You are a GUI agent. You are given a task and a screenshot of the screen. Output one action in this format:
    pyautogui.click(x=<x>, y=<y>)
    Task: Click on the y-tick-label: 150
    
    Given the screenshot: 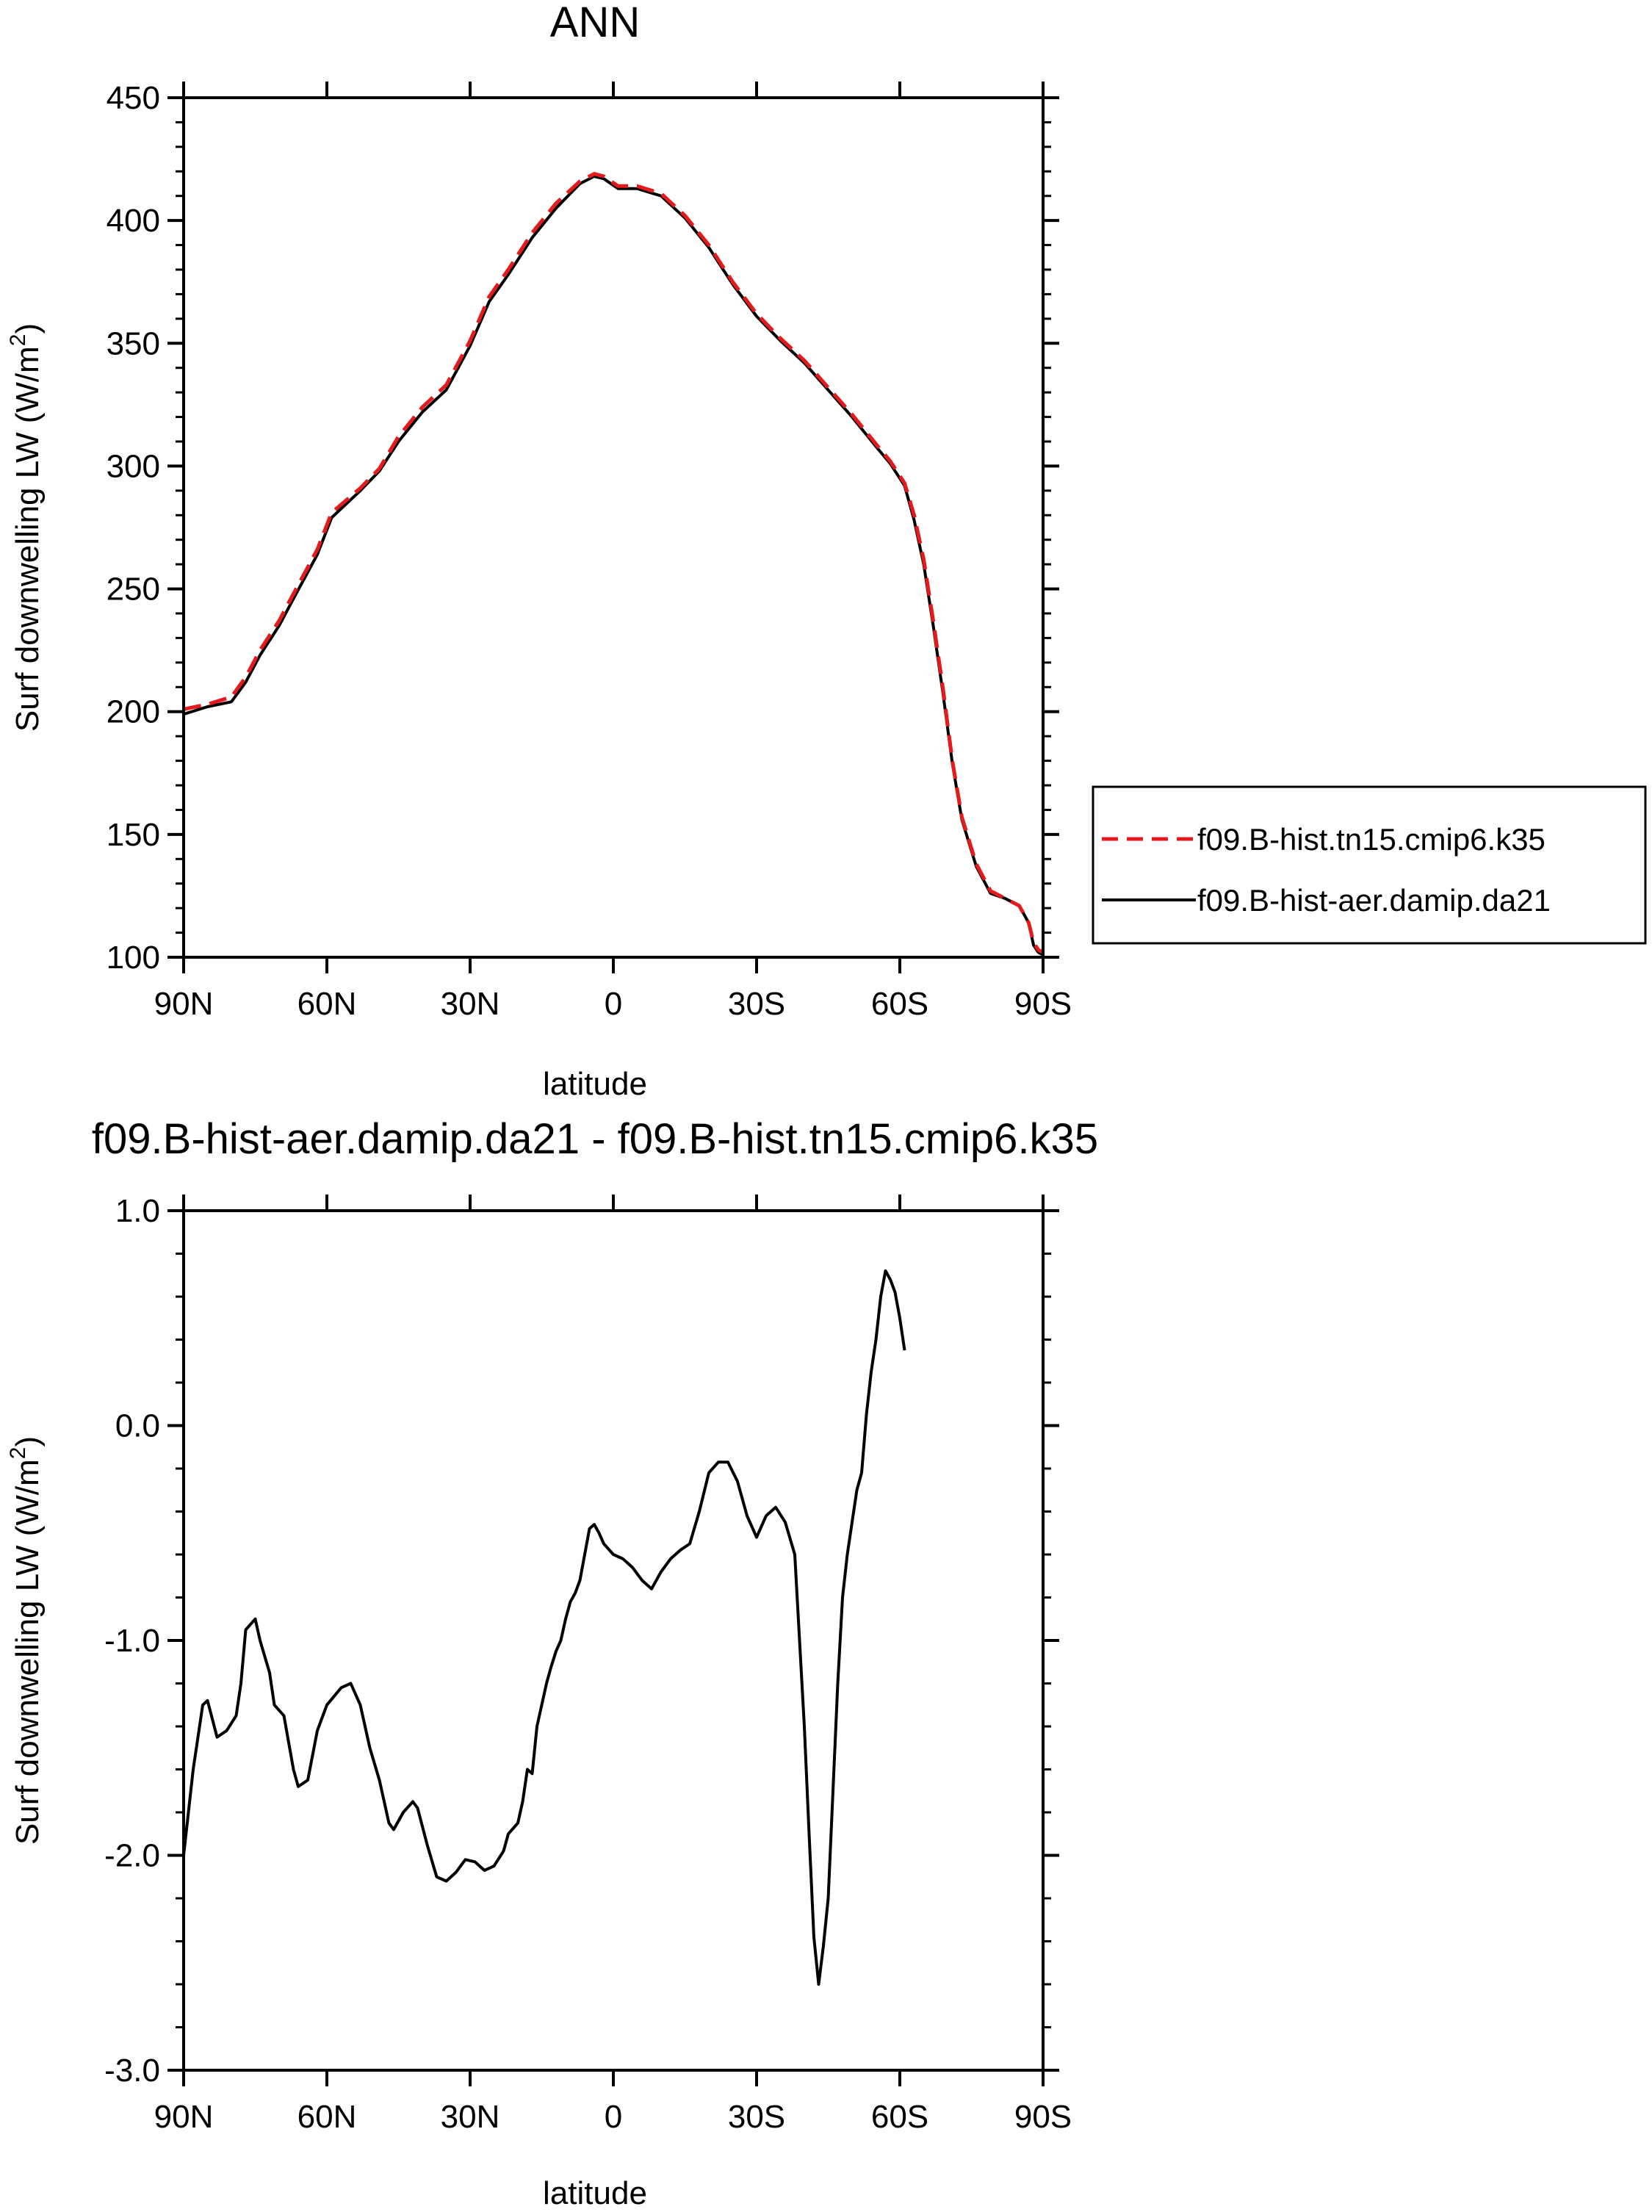 What is the action you would take?
    pyautogui.click(x=133, y=835)
    